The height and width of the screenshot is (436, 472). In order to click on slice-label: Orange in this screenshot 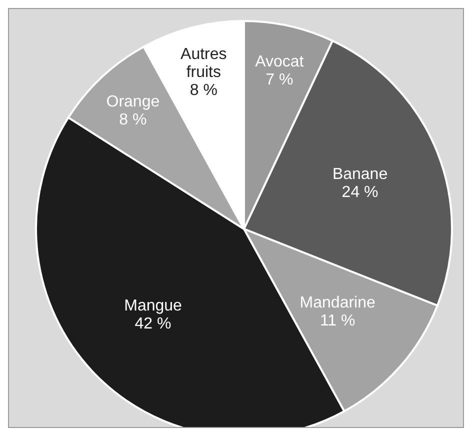, I will do `click(133, 101)`.